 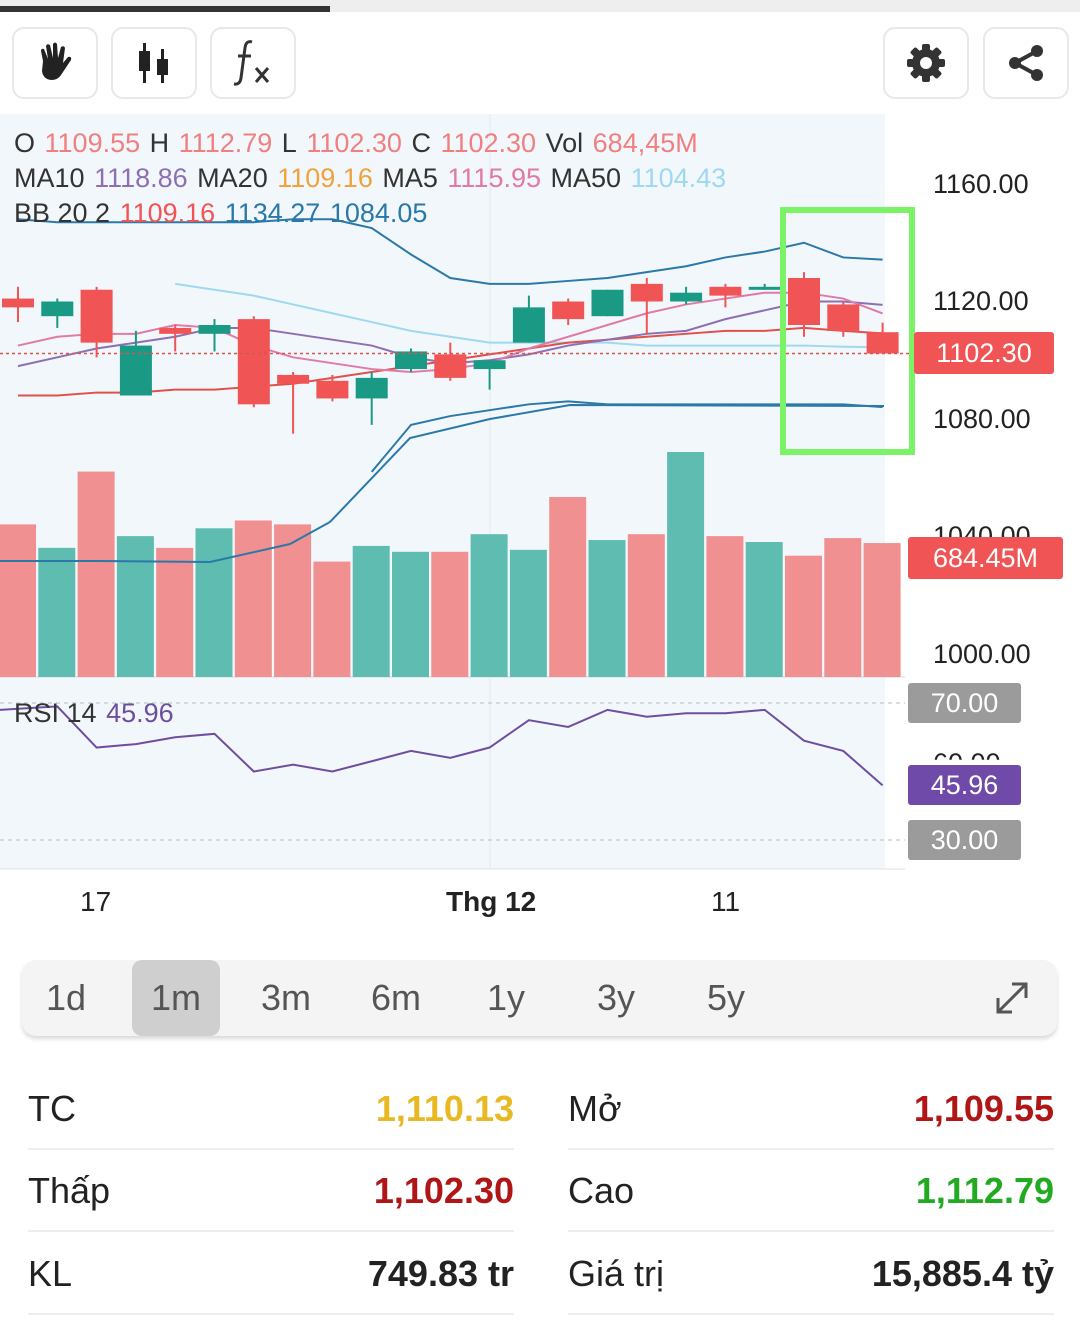 I want to click on stat-value: 749.83 tr, so click(x=440, y=1273).